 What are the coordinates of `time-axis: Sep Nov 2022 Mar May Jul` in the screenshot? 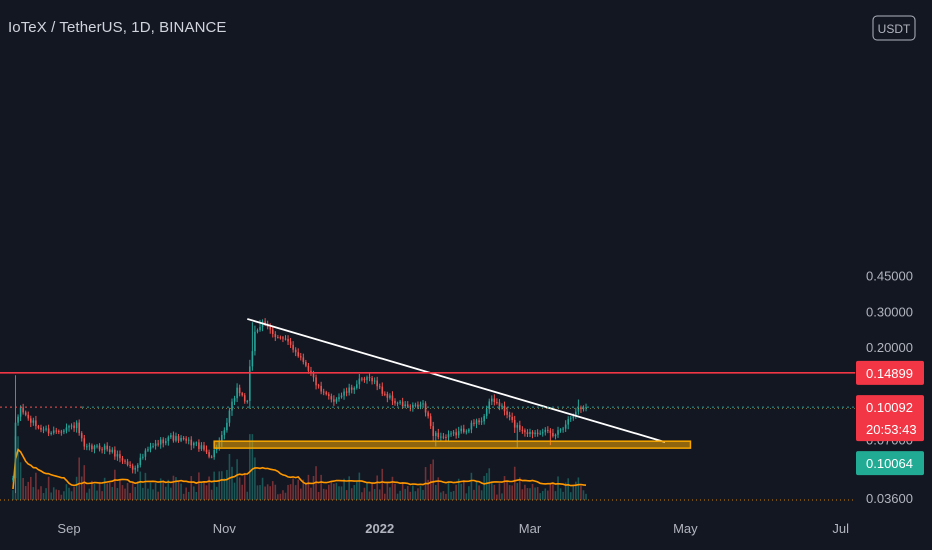 It's located at (453, 528).